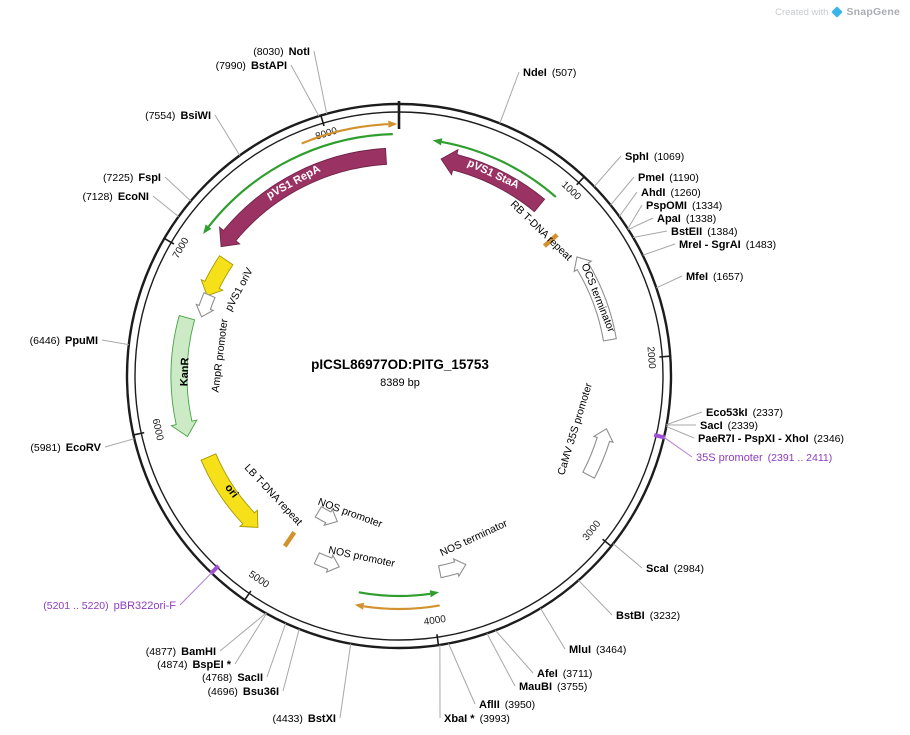 This screenshot has height=735, width=910. I want to click on site-label-fspi: (7225) FspI, so click(132, 178).